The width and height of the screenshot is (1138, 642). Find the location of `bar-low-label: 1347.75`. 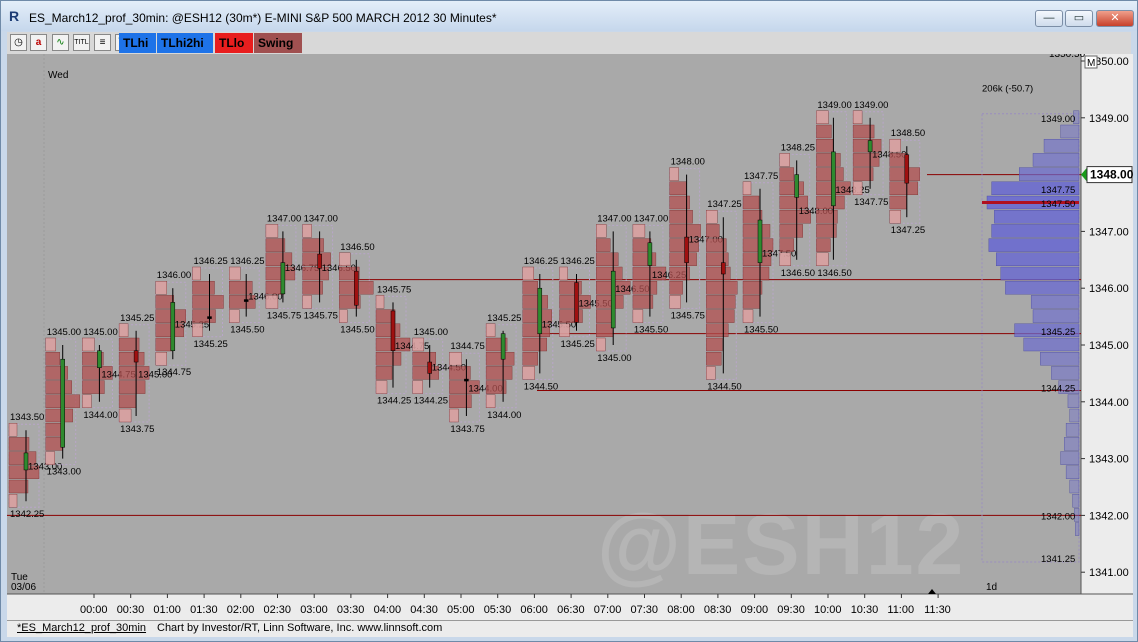

bar-low-label: 1347.75 is located at coordinates (871, 202).